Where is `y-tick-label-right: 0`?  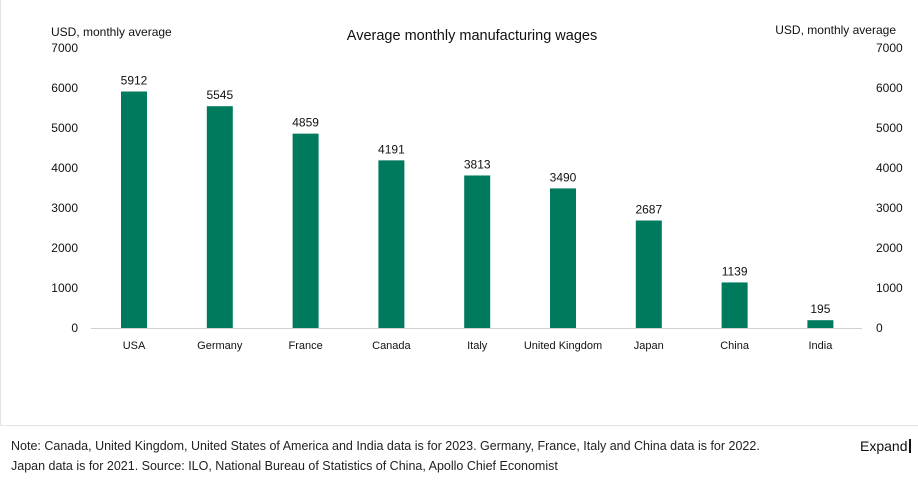
y-tick-label-right: 0 is located at coordinates (879, 328).